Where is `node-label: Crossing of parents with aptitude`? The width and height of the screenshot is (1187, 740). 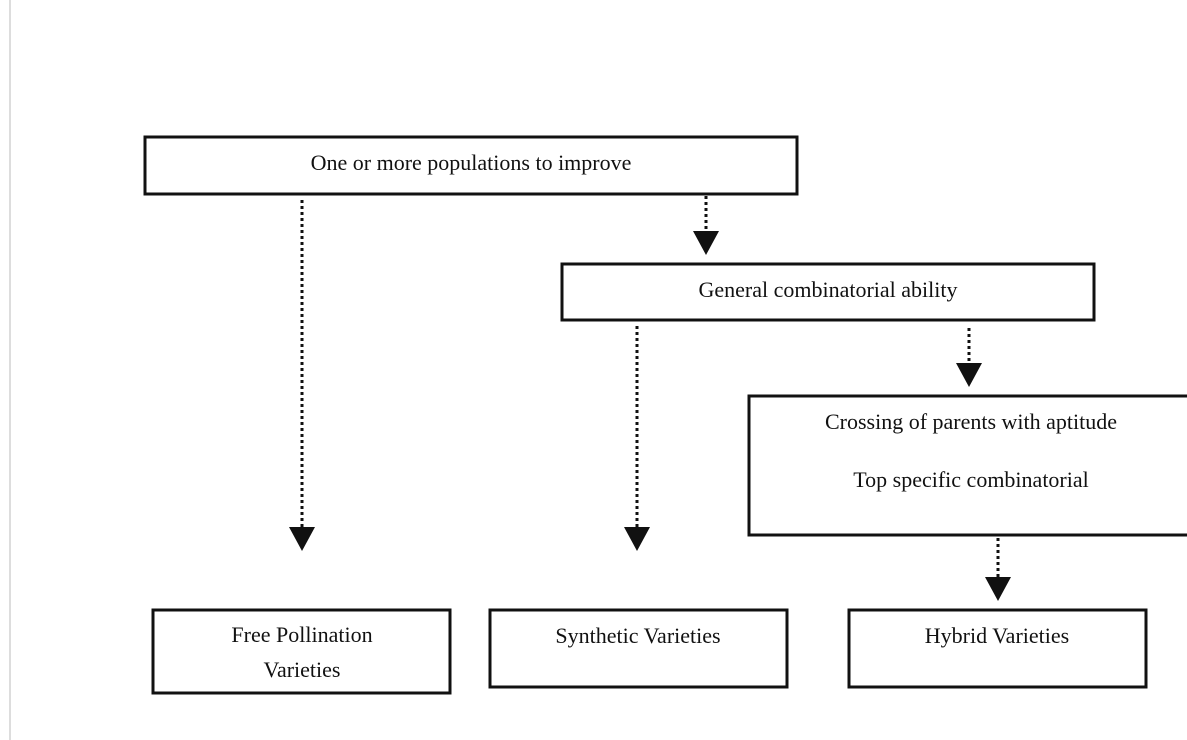
node-label: Crossing of parents with aptitude is located at coordinates (971, 421).